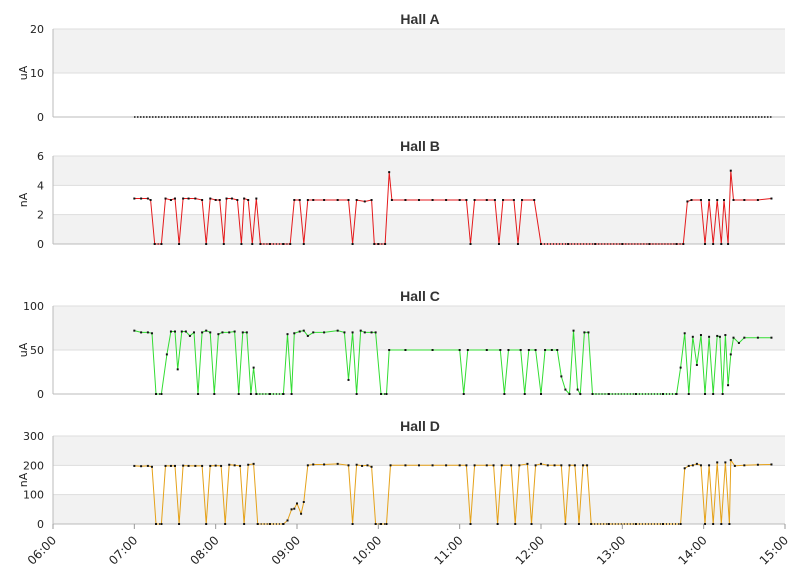  Describe the element at coordinates (692, 550) in the screenshot. I see `x-tick-label: 14:00` at that location.